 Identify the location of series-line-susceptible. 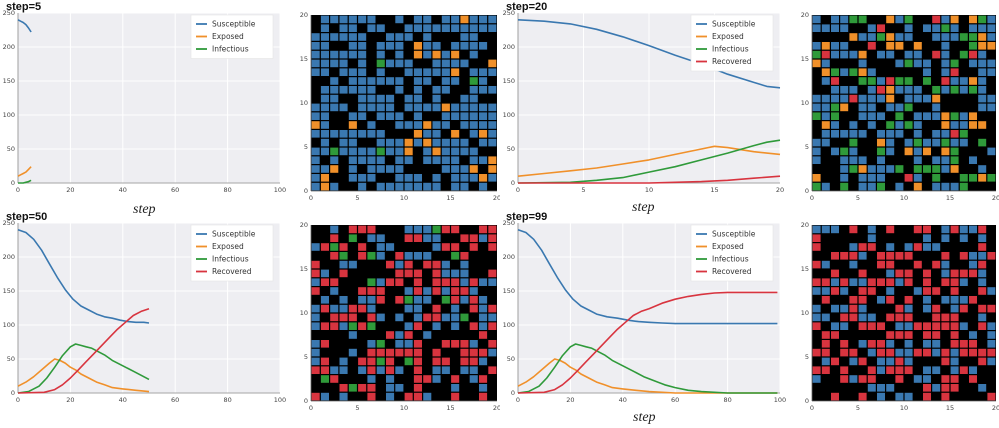
(649, 54).